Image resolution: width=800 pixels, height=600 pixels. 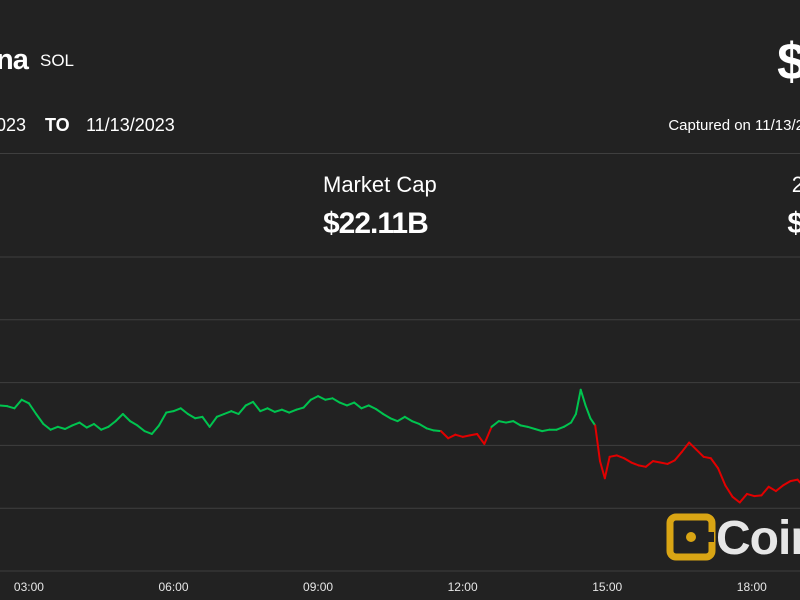 What do you see at coordinates (788, 62) in the screenshot?
I see `current-price: $` at bounding box center [788, 62].